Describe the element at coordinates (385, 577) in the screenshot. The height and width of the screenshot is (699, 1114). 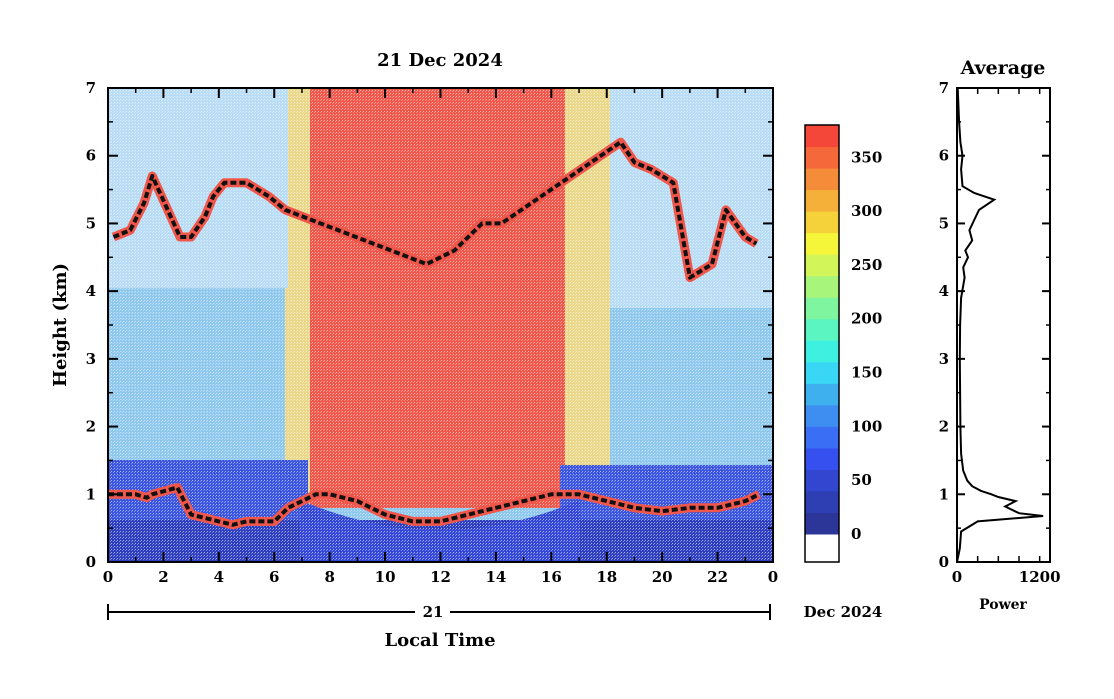
I see `x-tick-label: 10` at that location.